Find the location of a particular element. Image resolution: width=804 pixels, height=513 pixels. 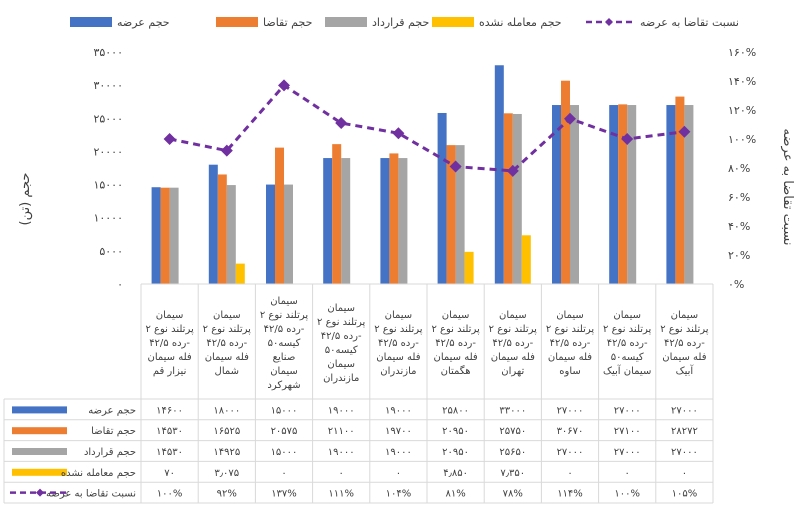

y-tick-label: ۱۵۰۰۰ is located at coordinates (108, 185).